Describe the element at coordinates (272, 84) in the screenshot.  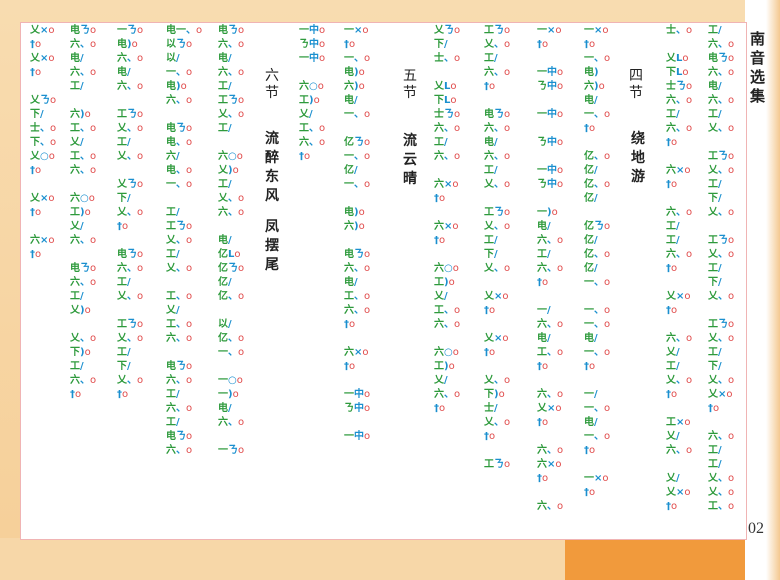
I see `section-number-6: 六节` at that location.